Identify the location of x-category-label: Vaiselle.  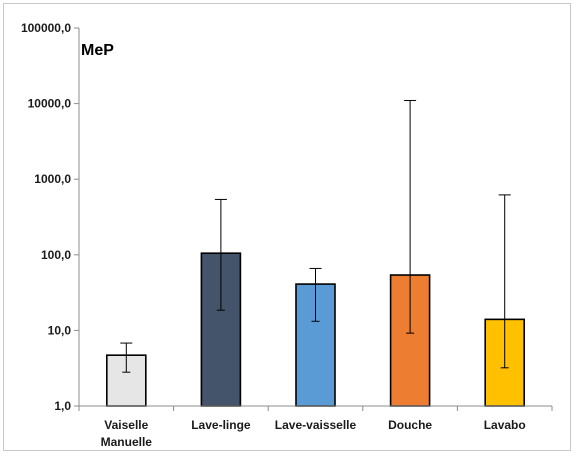
(126, 425).